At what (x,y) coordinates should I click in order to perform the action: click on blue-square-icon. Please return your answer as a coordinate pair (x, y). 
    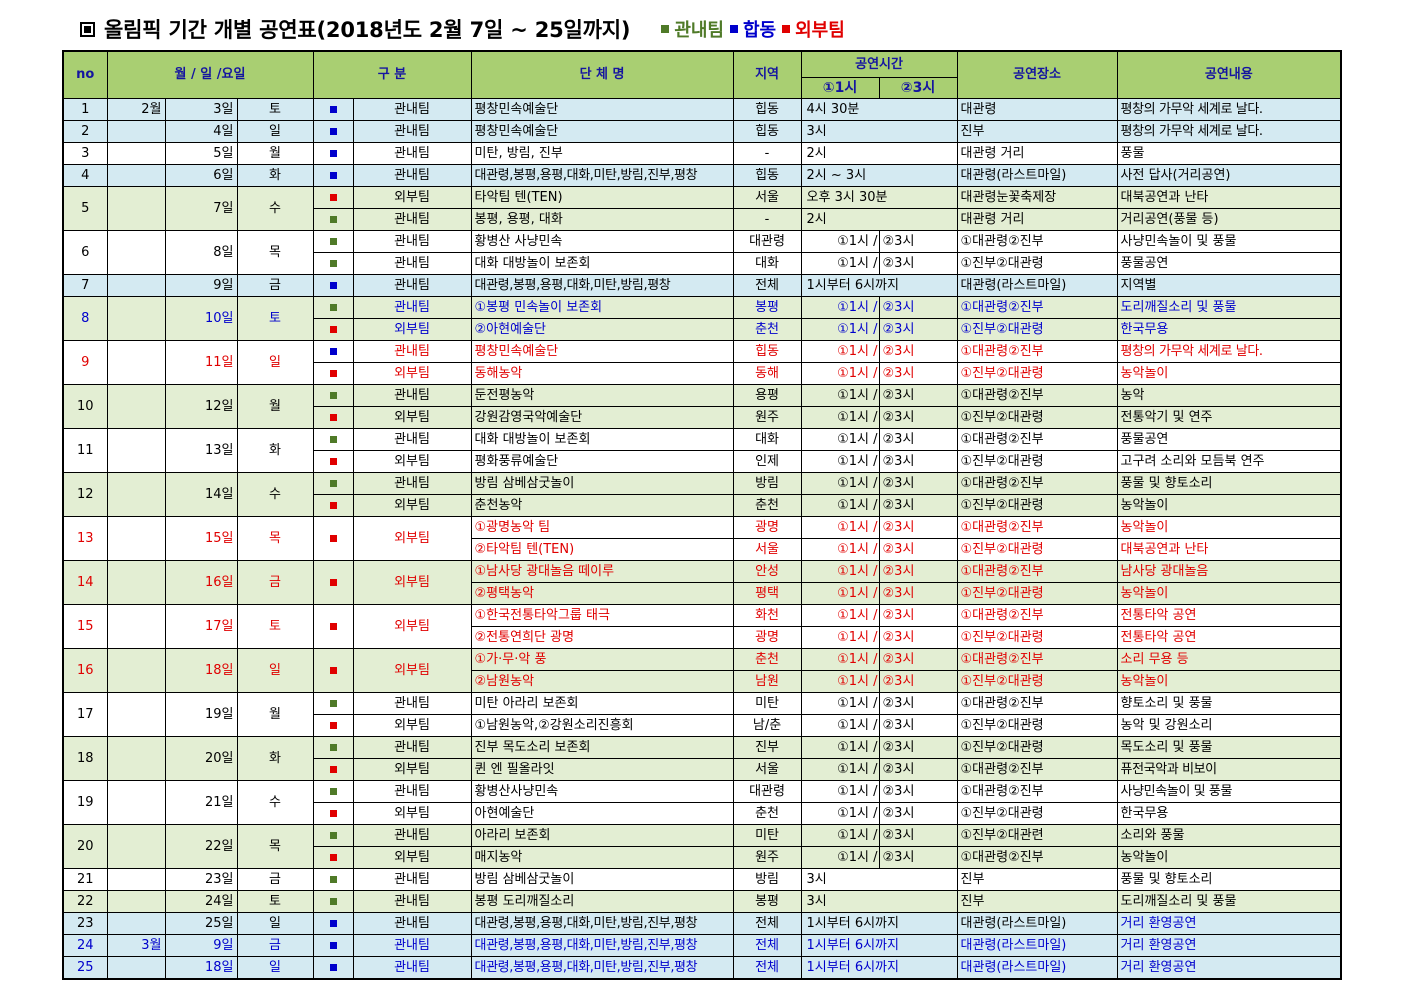
    Looking at the image, I should click on (333, 285).